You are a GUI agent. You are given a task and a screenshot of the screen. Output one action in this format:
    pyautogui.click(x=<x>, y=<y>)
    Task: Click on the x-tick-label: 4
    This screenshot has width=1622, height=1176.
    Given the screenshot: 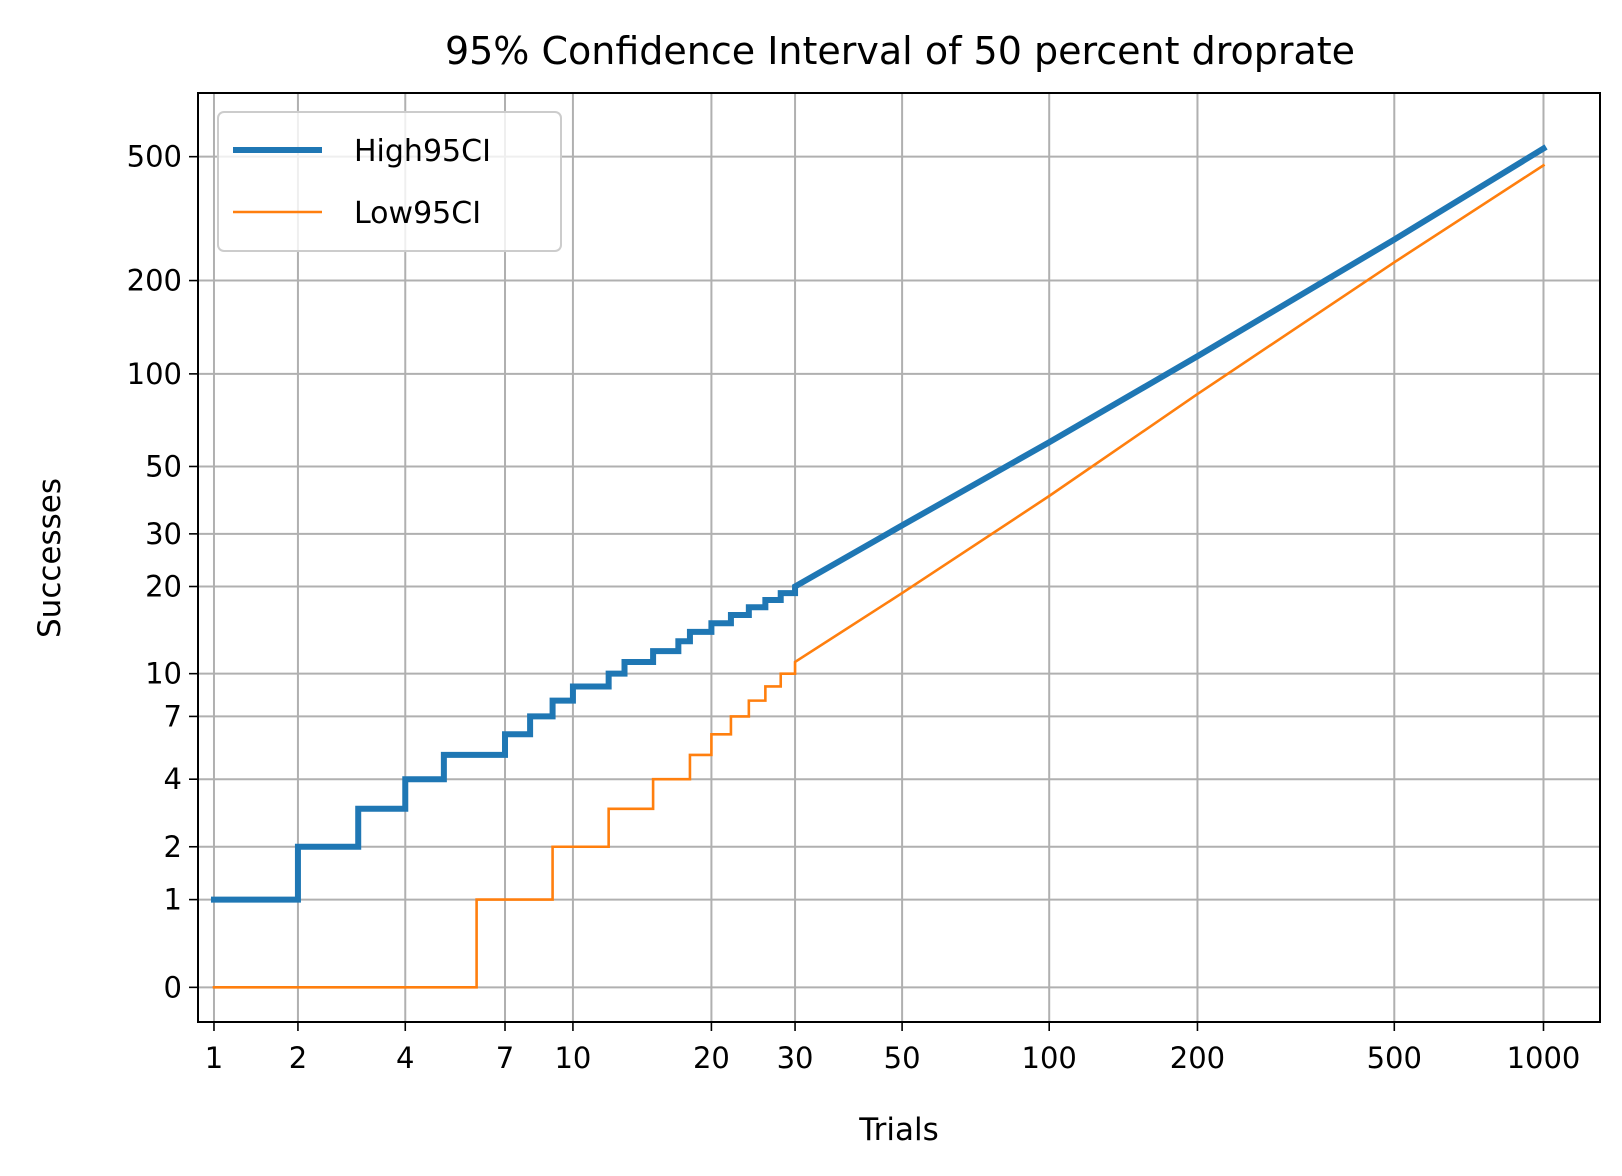 What is the action you would take?
    pyautogui.click(x=405, y=1058)
    